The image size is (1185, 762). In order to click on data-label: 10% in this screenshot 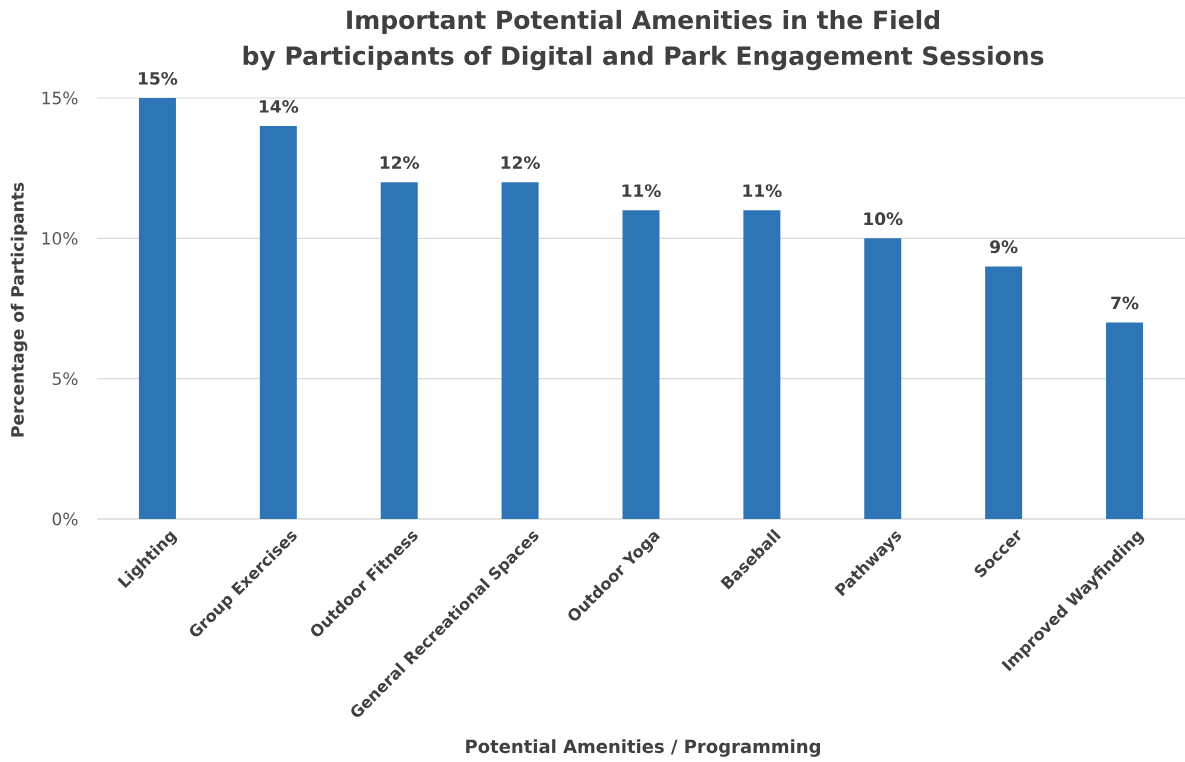, I will do `click(883, 219)`.